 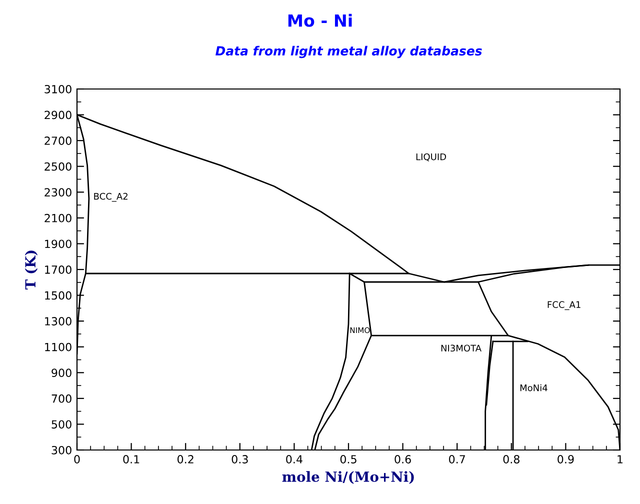 What do you see at coordinates (186, 459) in the screenshot?
I see `x-tick-label: 0.2` at bounding box center [186, 459].